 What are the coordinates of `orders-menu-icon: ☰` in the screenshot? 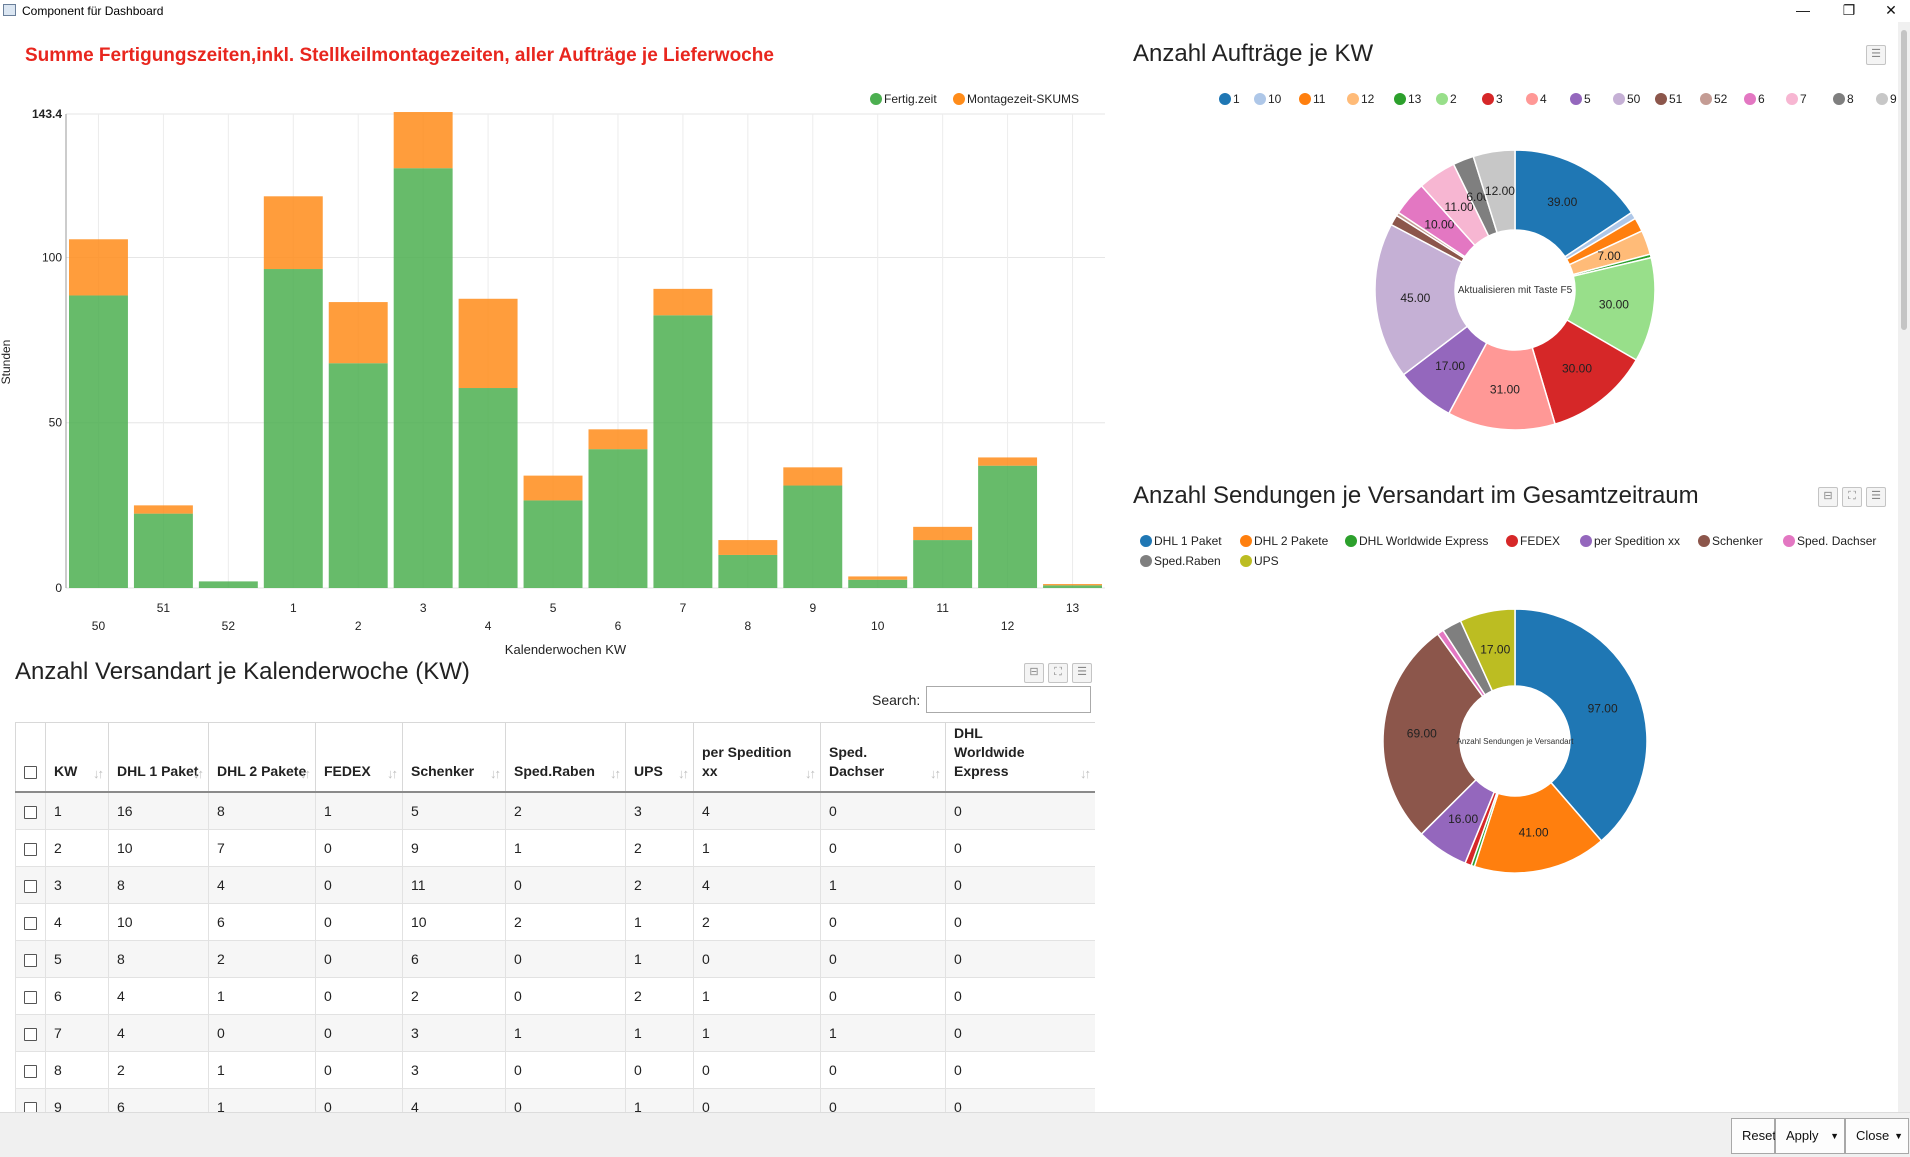 It's located at (1876, 55).